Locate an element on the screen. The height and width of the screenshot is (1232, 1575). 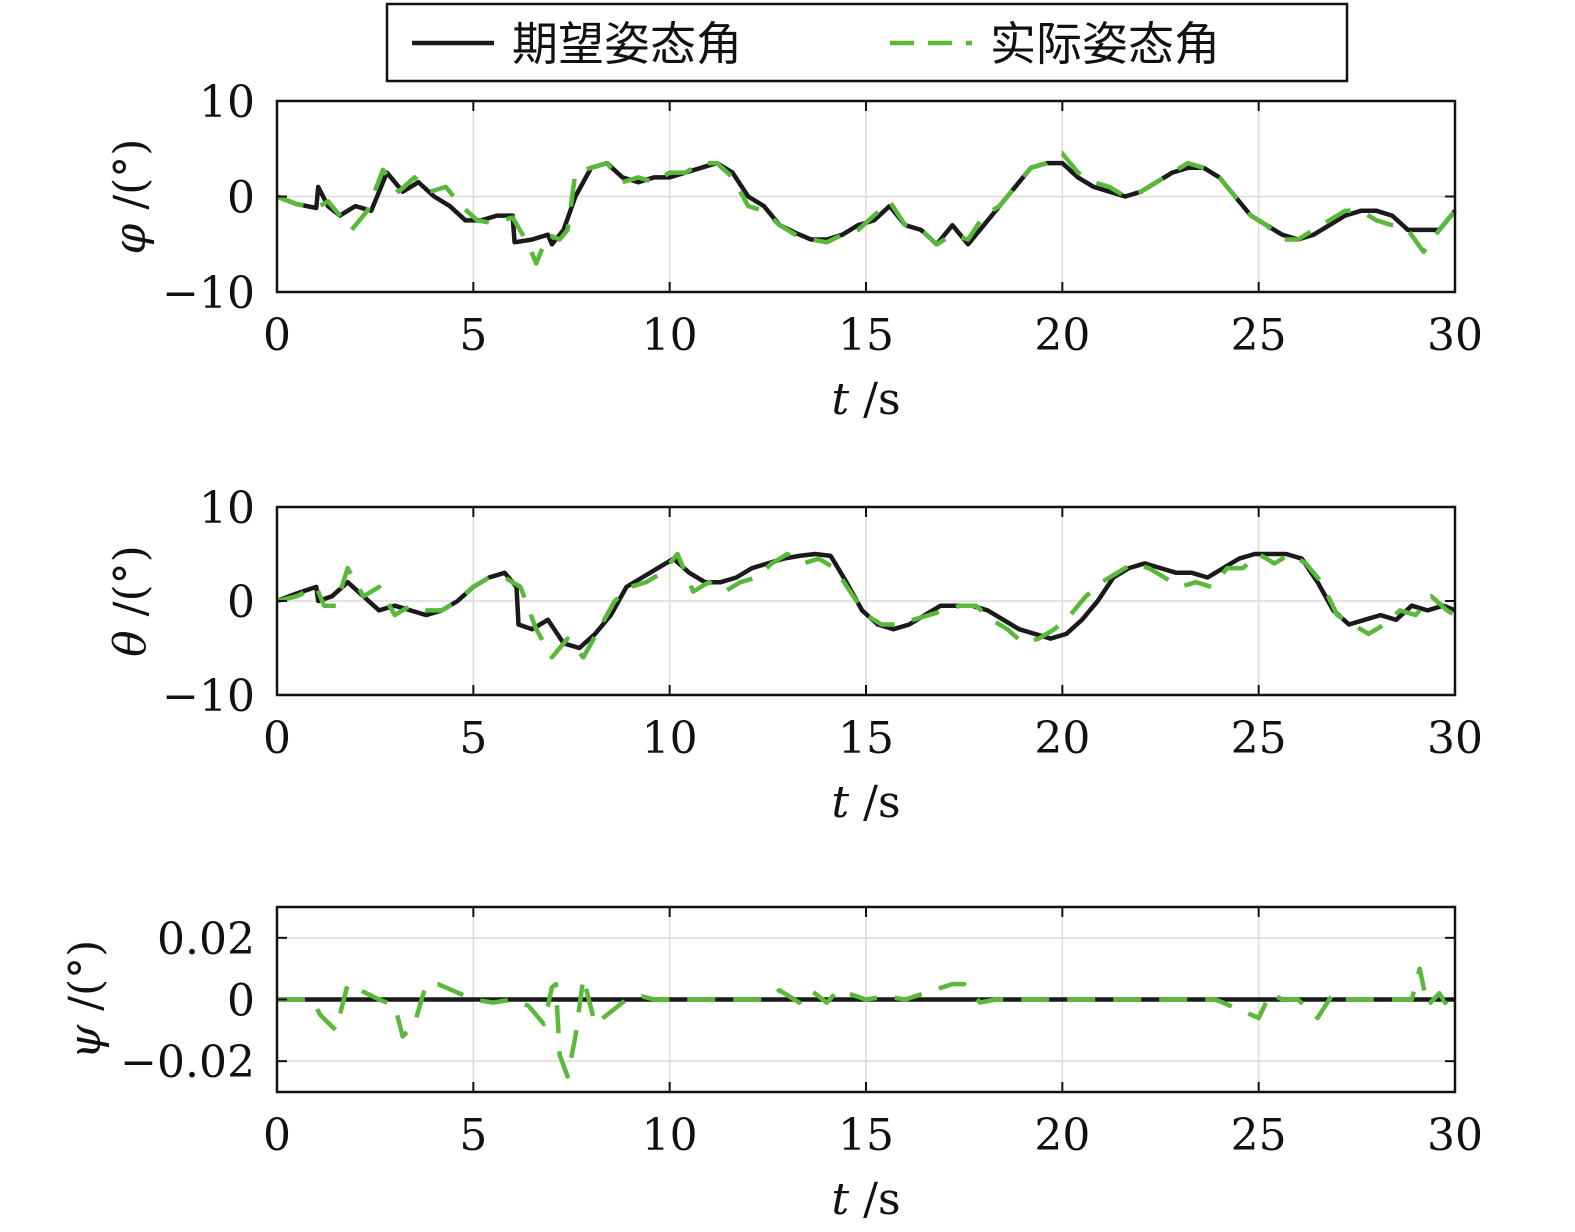
legend-desired-label: 期望姿态角 is located at coordinates (627, 44).